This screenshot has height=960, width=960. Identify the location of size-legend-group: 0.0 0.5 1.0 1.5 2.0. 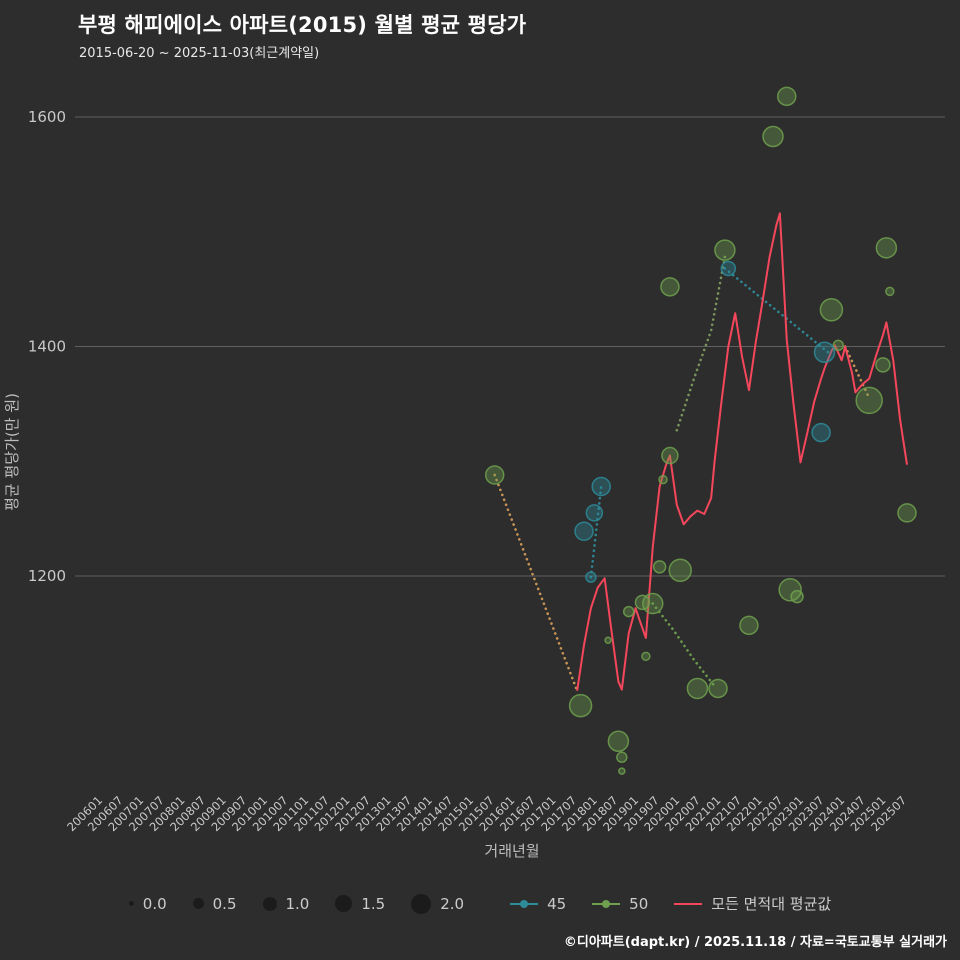
(296, 903).